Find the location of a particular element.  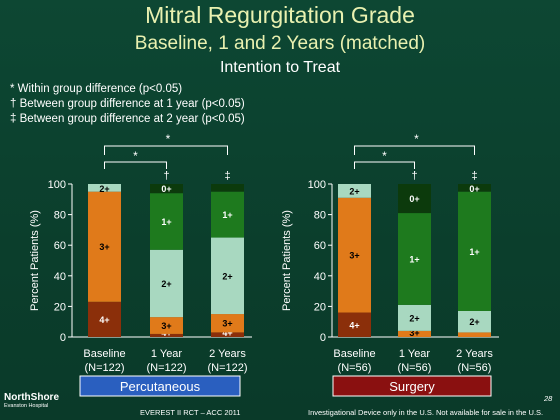

perc-category-label: Baseline is located at coordinates (104, 354).